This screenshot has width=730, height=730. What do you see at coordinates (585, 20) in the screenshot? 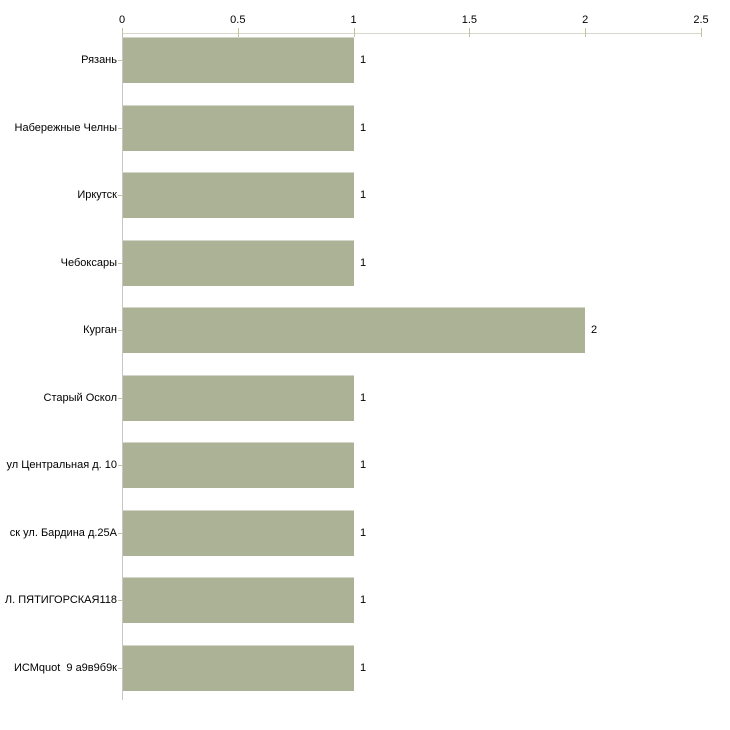
I see `x-axis-tick-label: 2` at bounding box center [585, 20].